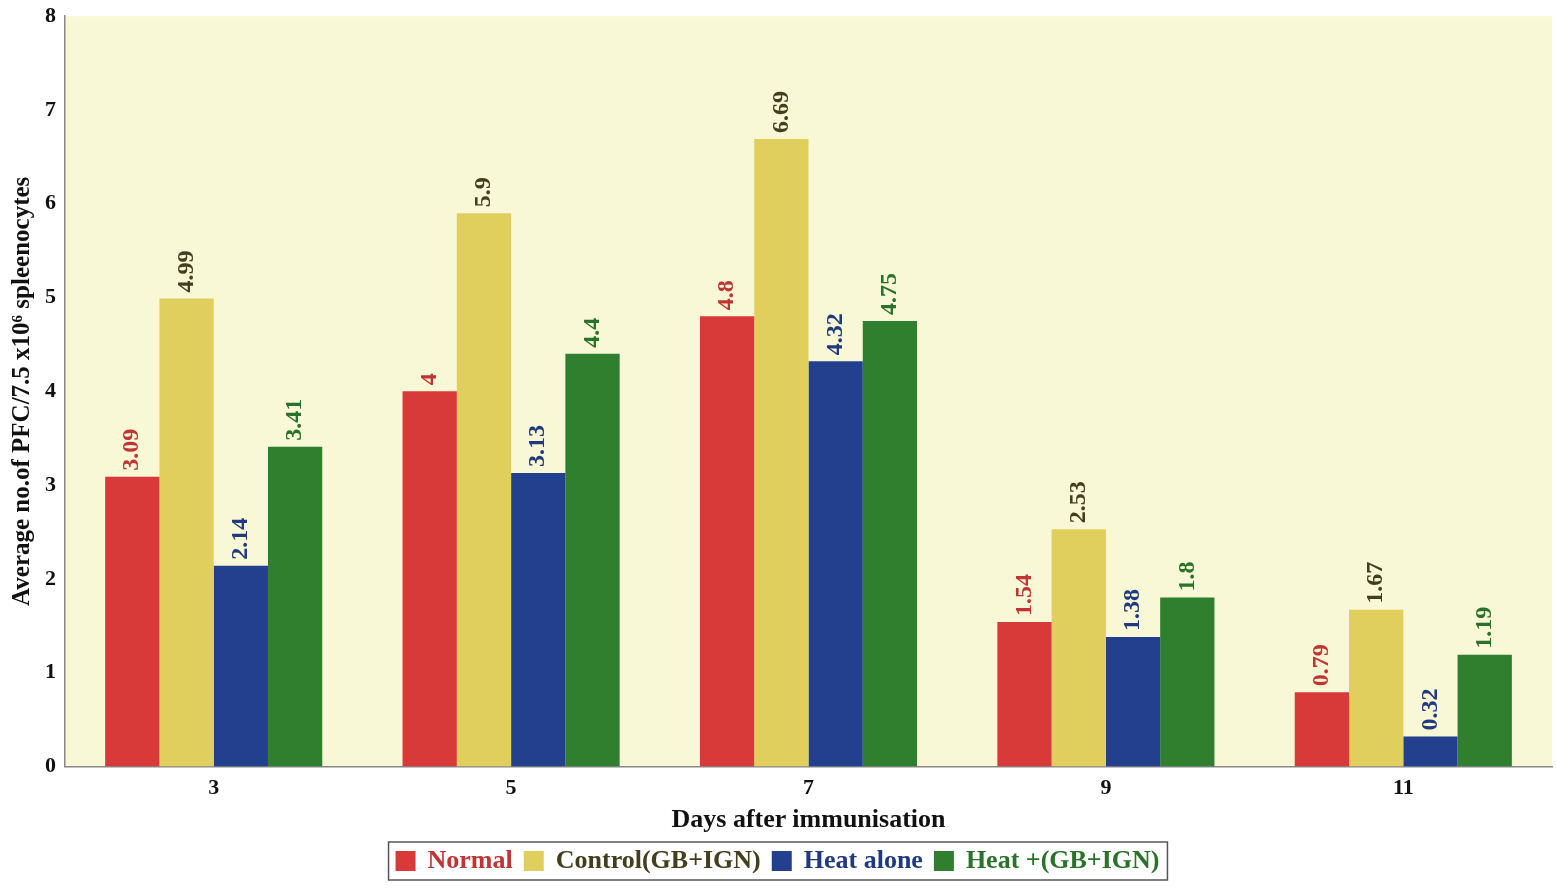 The height and width of the screenshot is (888, 1556). I want to click on y-tick-label: 3, so click(50, 483).